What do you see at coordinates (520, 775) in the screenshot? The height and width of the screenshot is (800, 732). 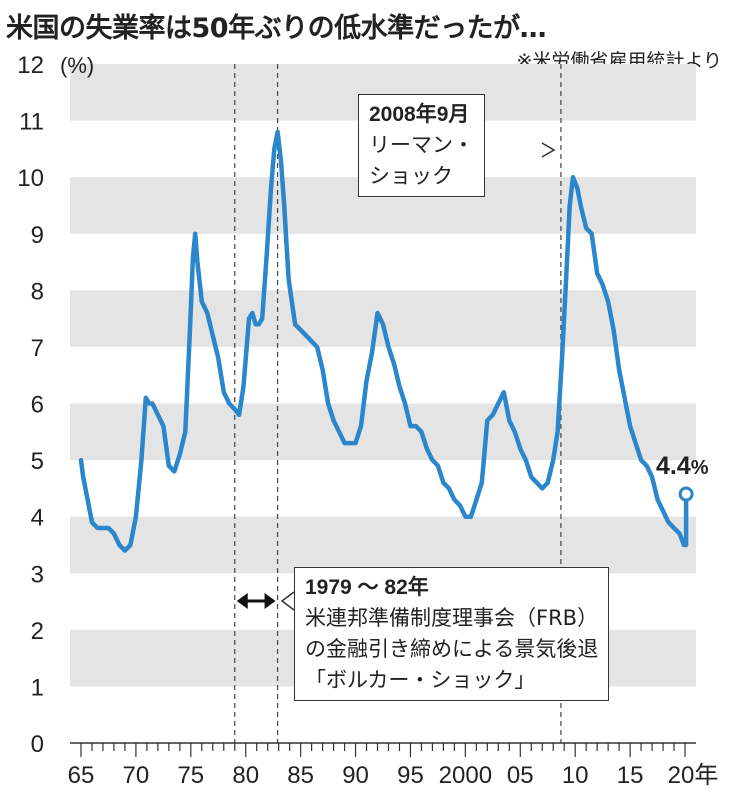 I see `x-tick-label: 05` at bounding box center [520, 775].